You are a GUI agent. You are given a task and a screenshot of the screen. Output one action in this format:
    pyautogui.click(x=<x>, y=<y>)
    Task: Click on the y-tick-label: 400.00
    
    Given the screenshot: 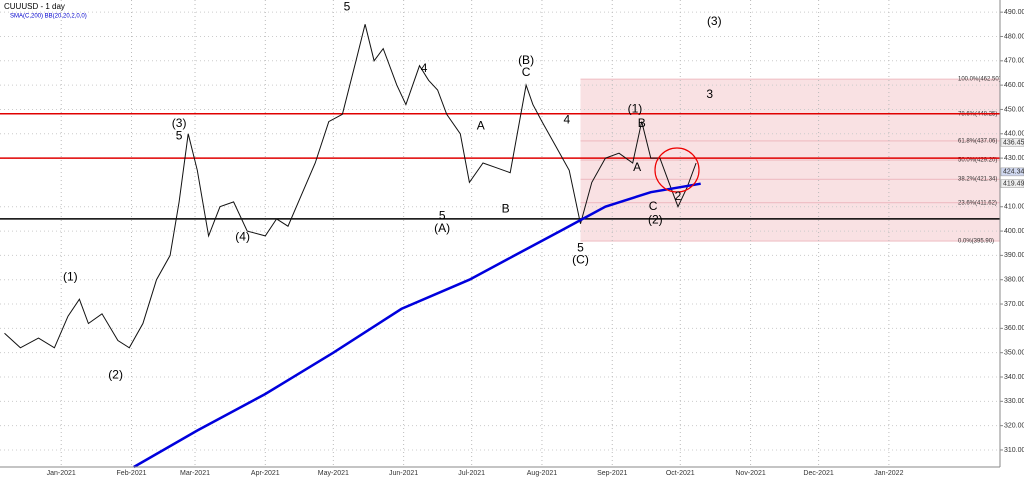 What is the action you would take?
    pyautogui.click(x=1014, y=231)
    